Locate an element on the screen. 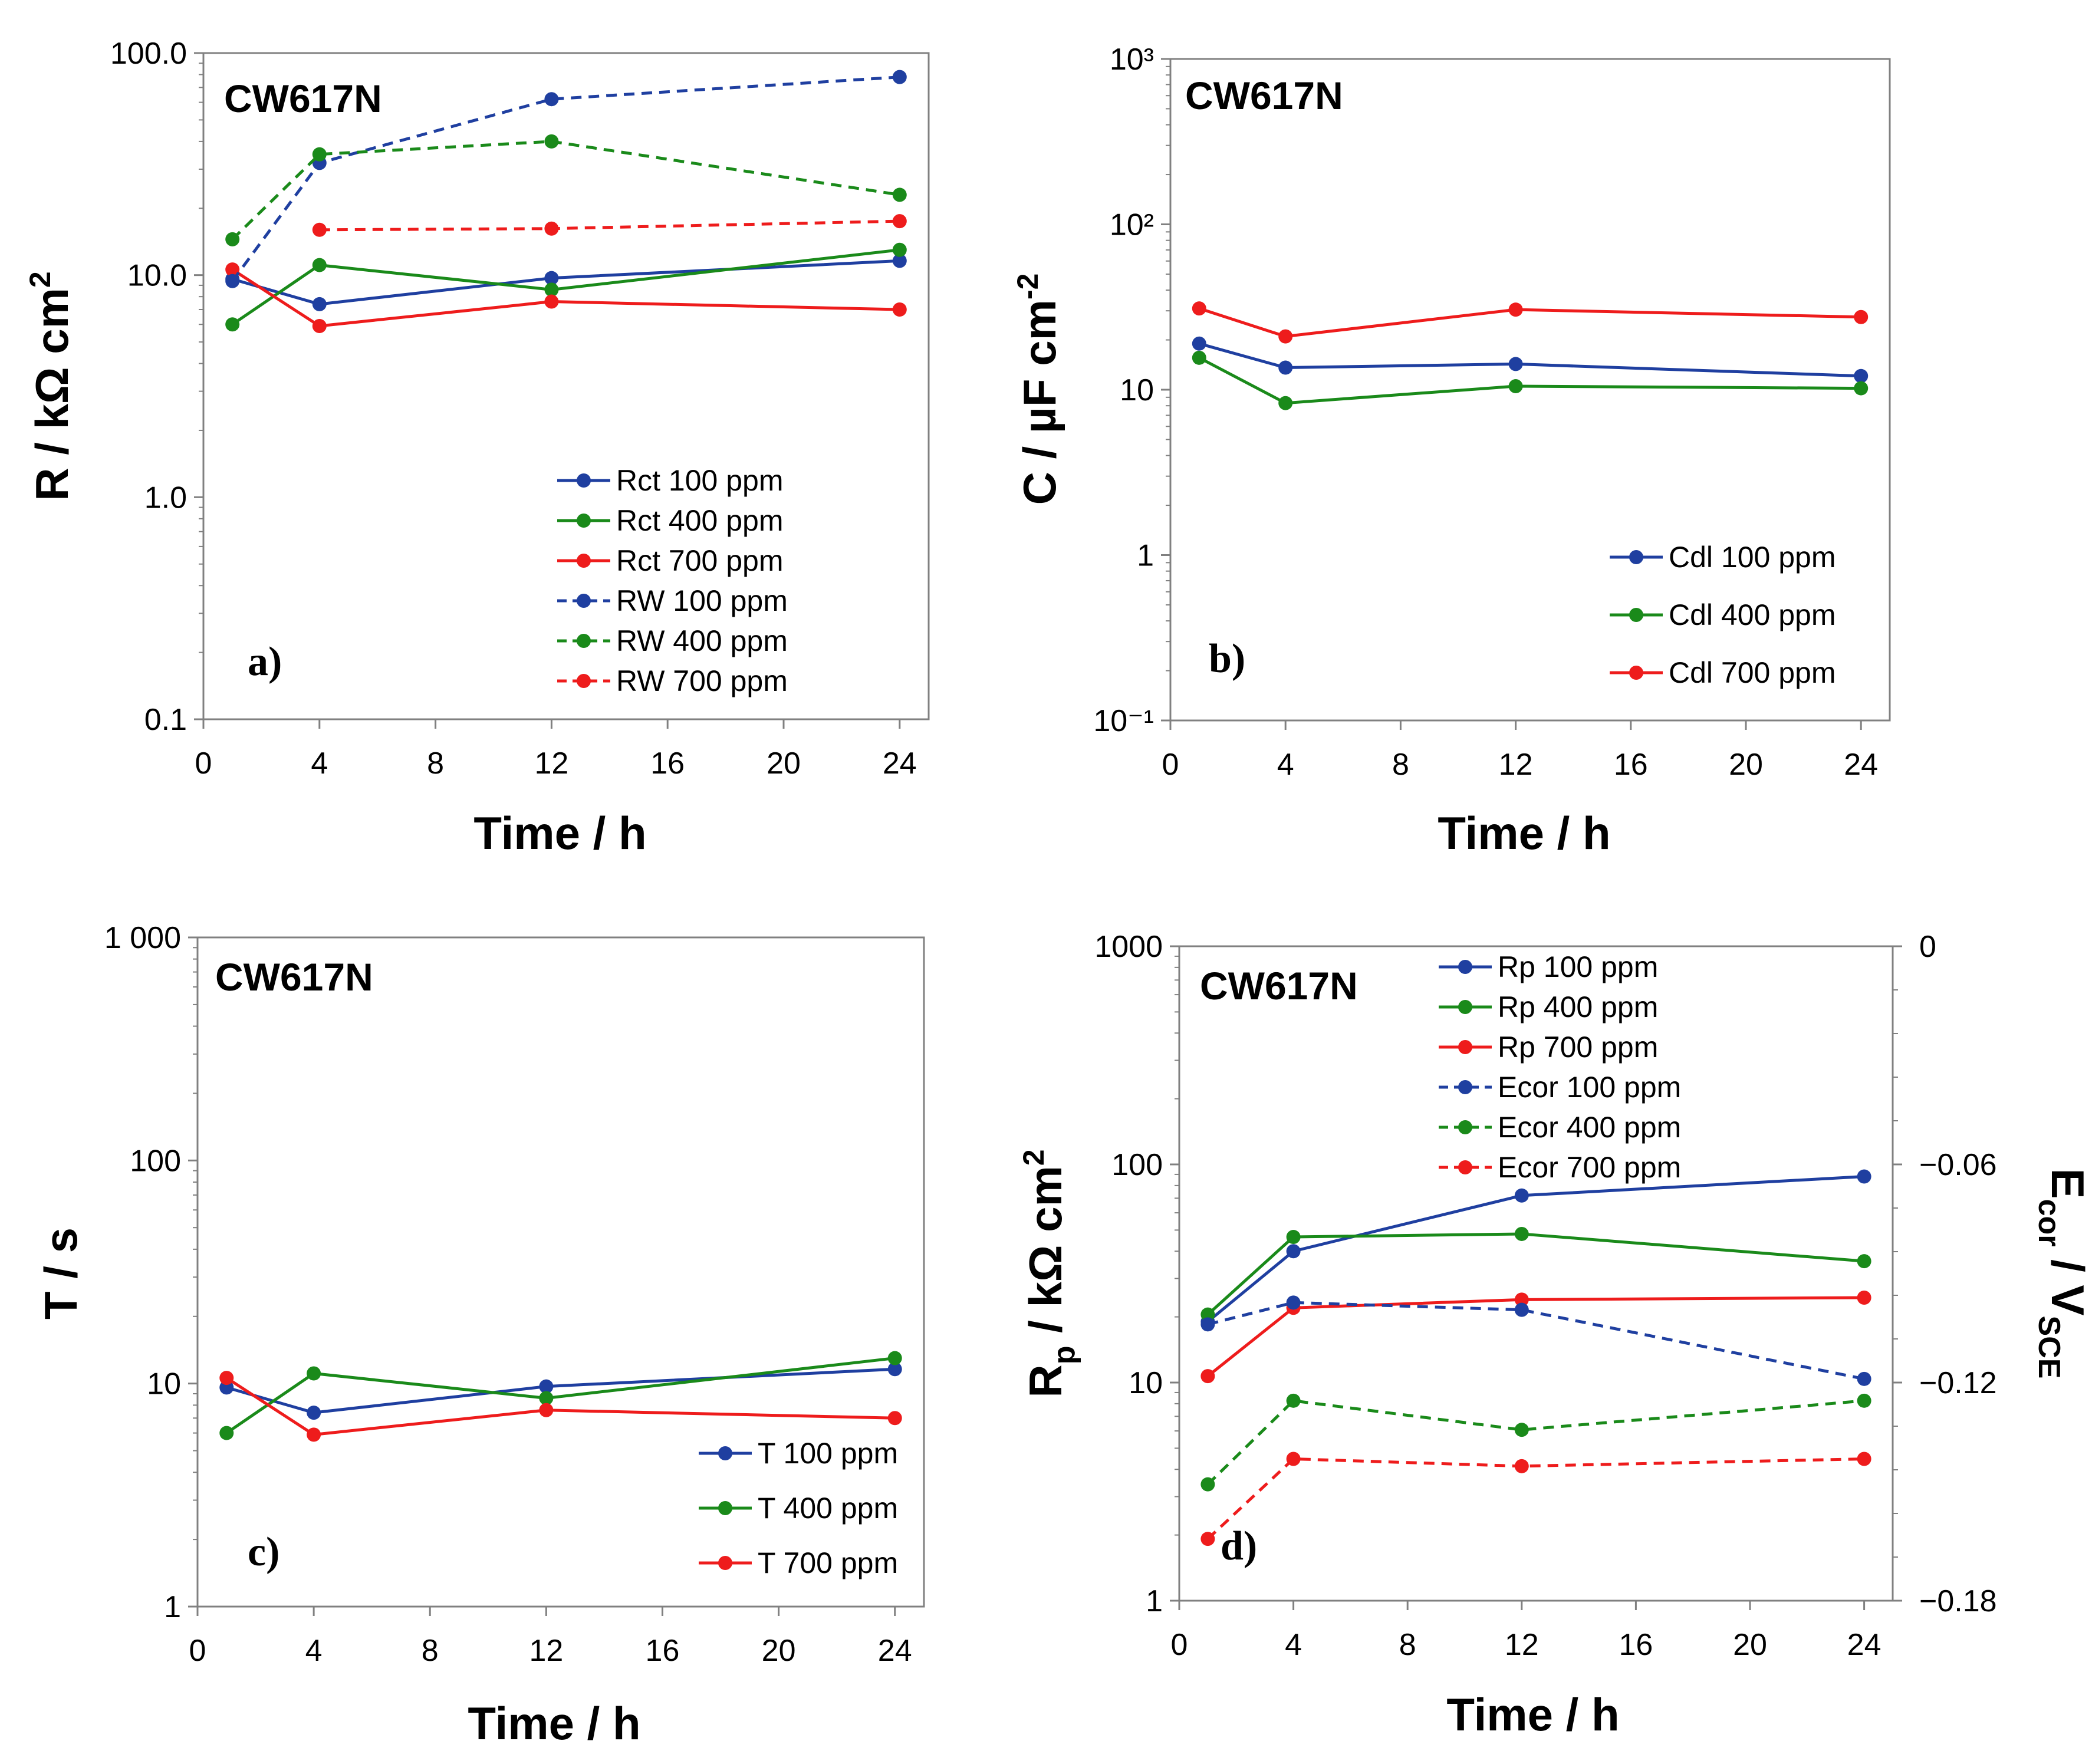 This screenshot has width=2092, height=1764. y-axis-title: C / µF cm-2 is located at coordinates (1038, 389).